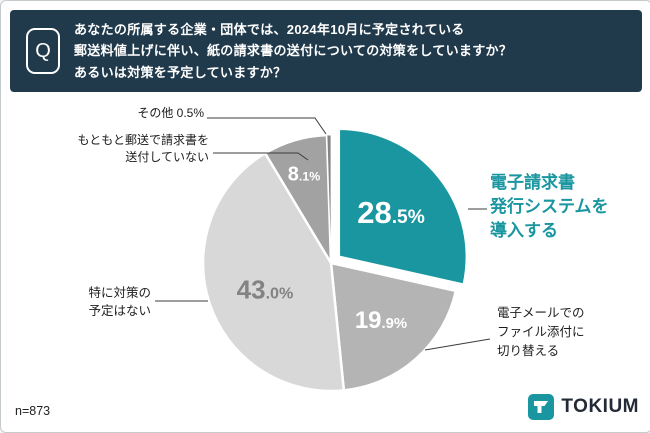  What do you see at coordinates (269, 30) in the screenshot?
I see `question-line-1: あなたの所属する企業・団体では、2024年10月に予定されている` at bounding box center [269, 30].